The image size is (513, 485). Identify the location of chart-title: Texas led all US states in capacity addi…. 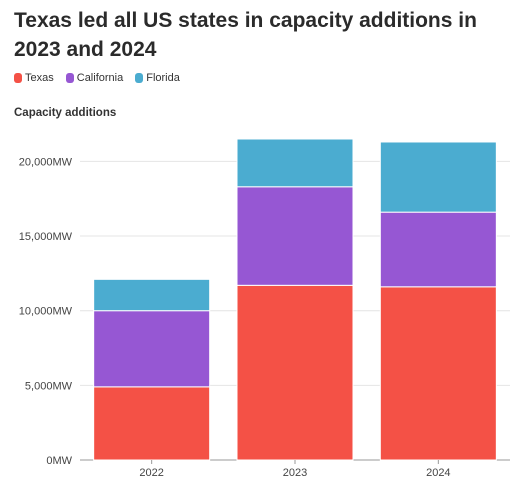
(245, 35).